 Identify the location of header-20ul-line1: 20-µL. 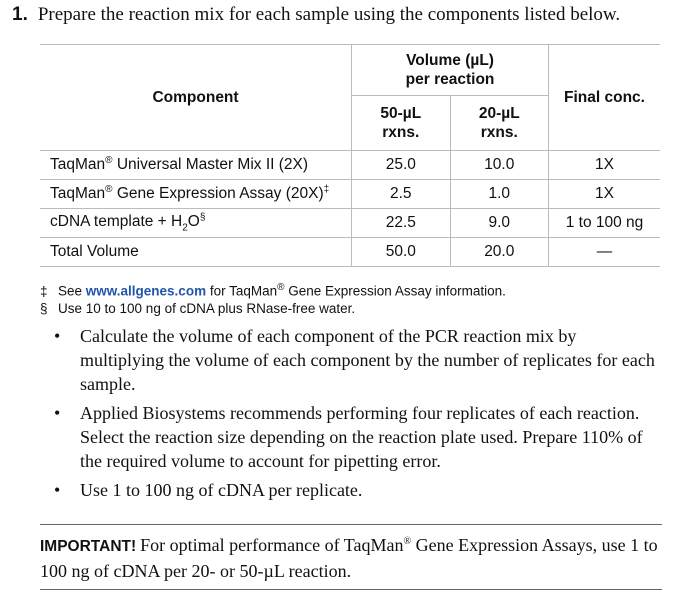
(499, 113).